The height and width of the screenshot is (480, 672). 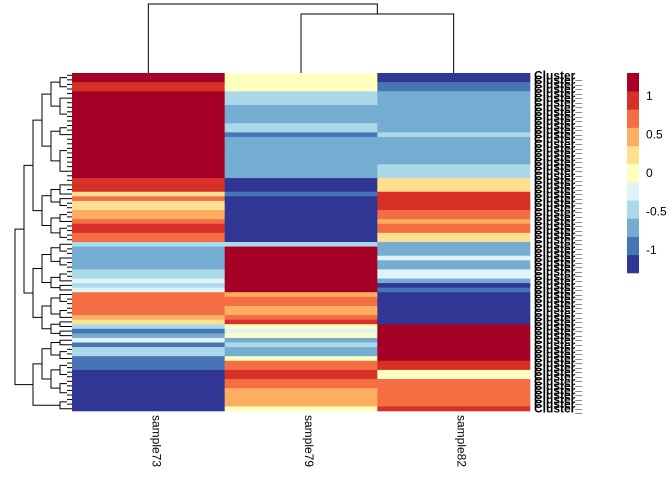 What do you see at coordinates (156, 441) in the screenshot?
I see `column-label: sample73` at bounding box center [156, 441].